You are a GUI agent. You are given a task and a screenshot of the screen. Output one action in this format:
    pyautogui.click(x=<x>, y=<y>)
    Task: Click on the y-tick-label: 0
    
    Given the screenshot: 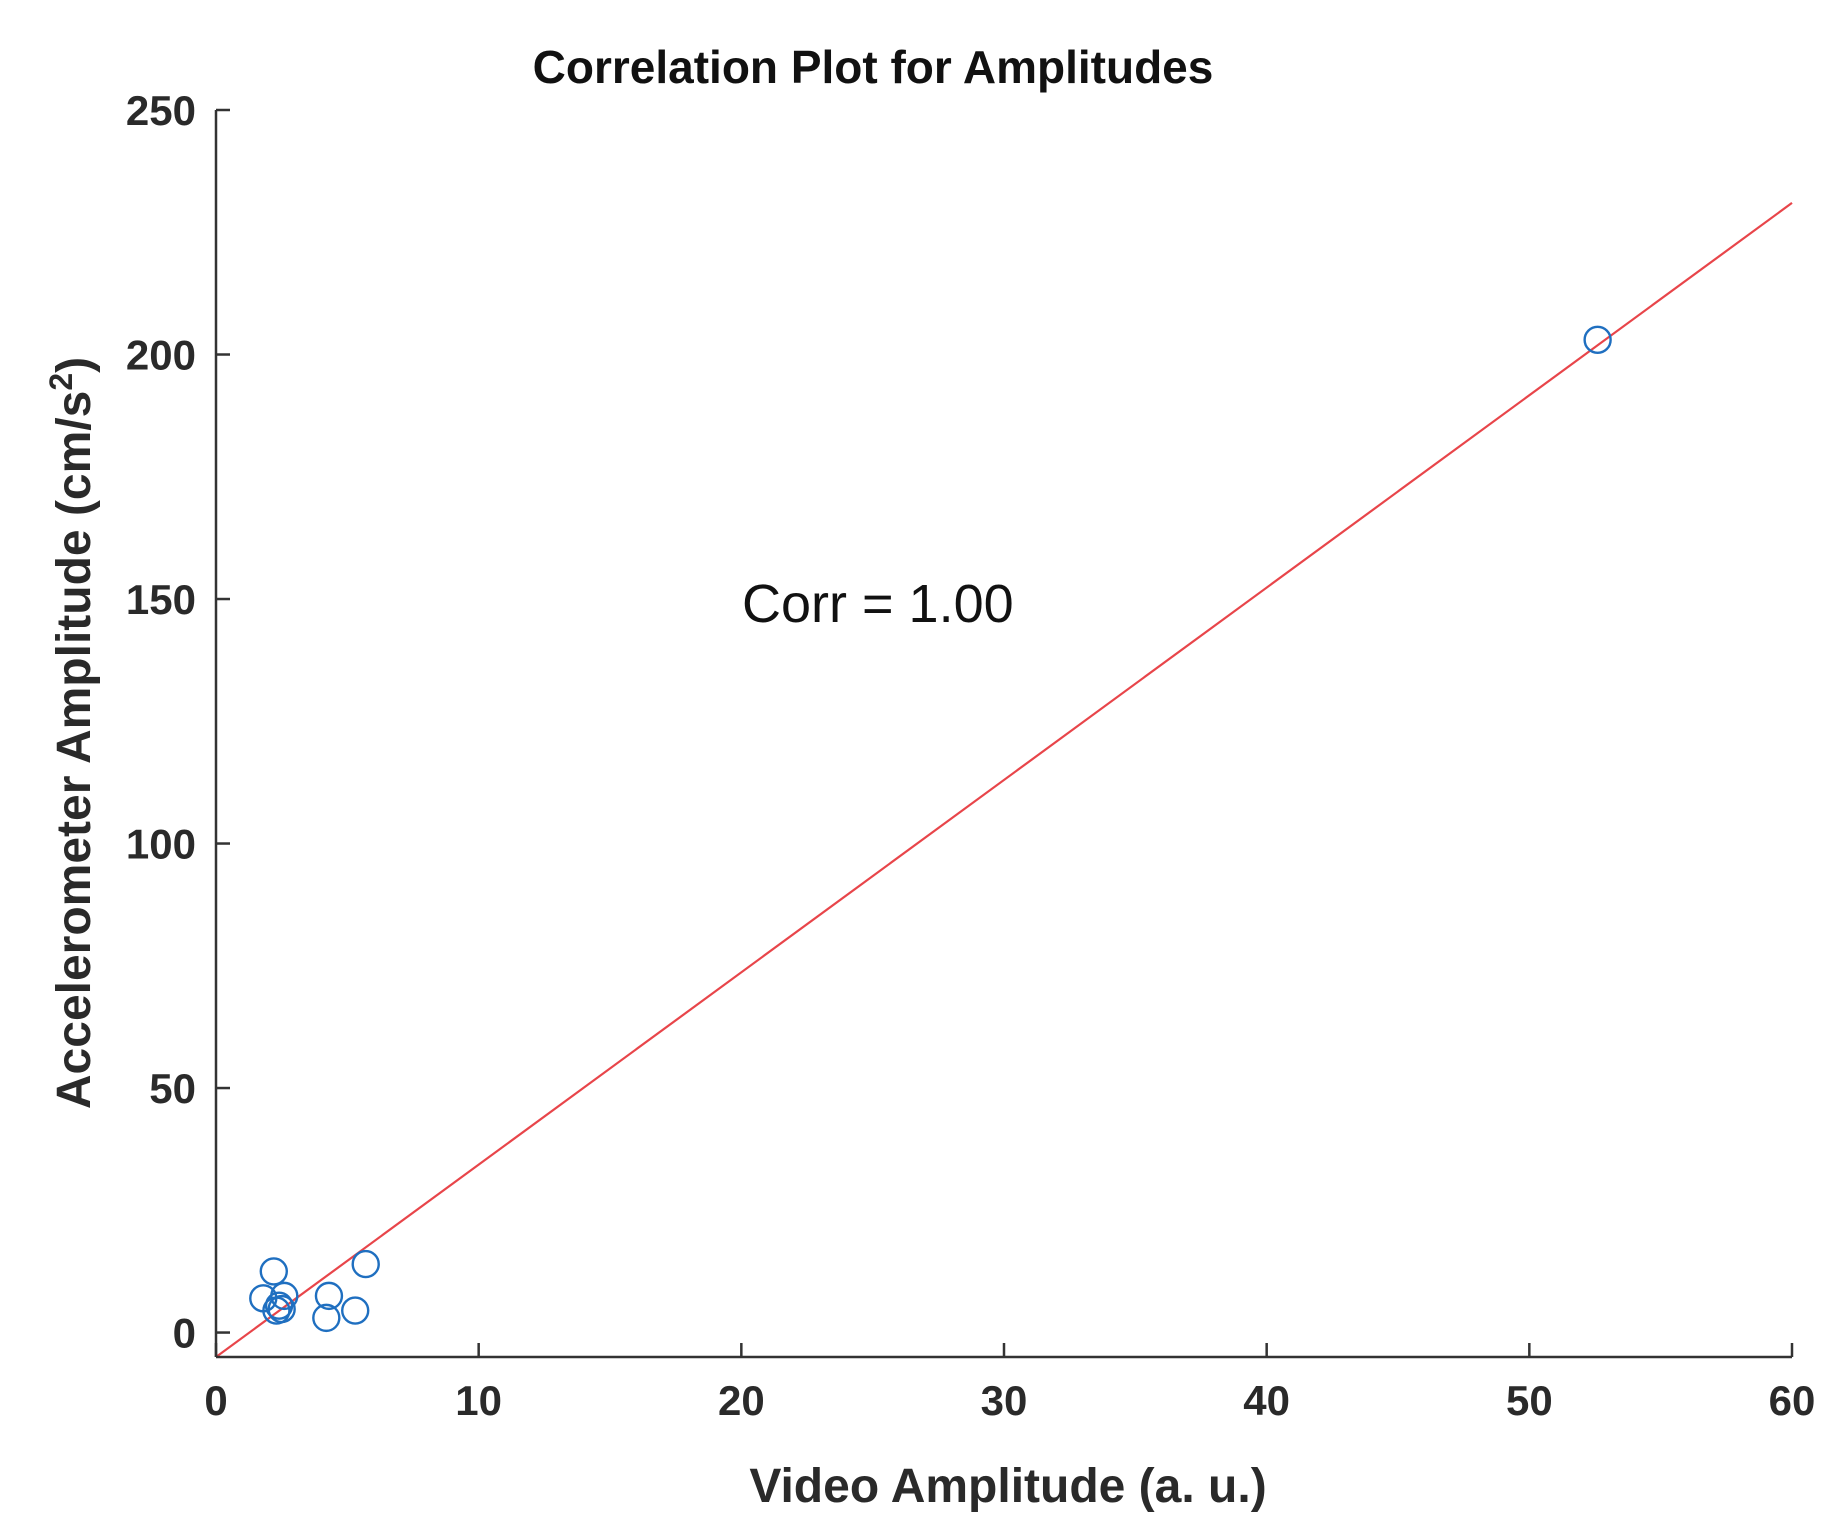 What is the action you would take?
    pyautogui.click(x=184, y=1333)
    